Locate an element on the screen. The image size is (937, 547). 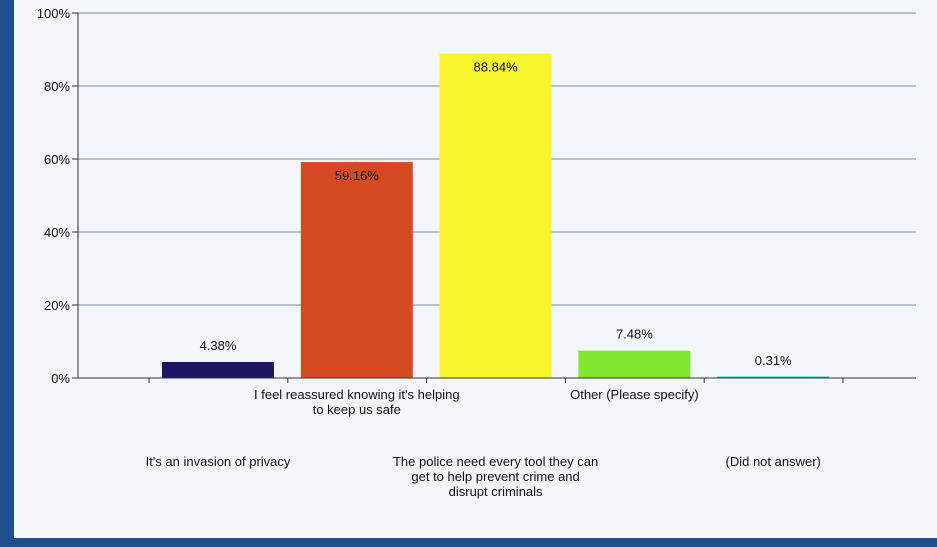
y-tick-label: 0% is located at coordinates (60, 378).